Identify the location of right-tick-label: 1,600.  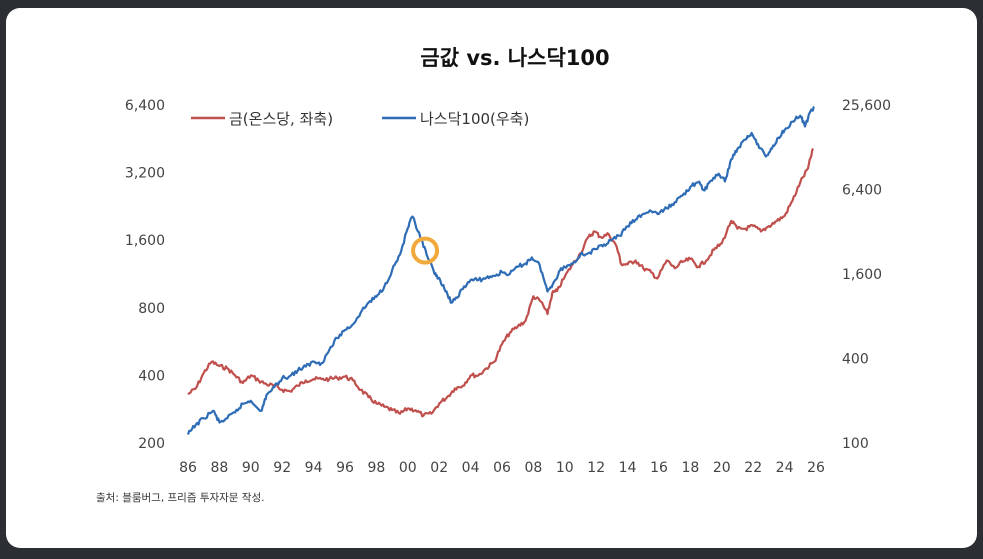
(862, 275).